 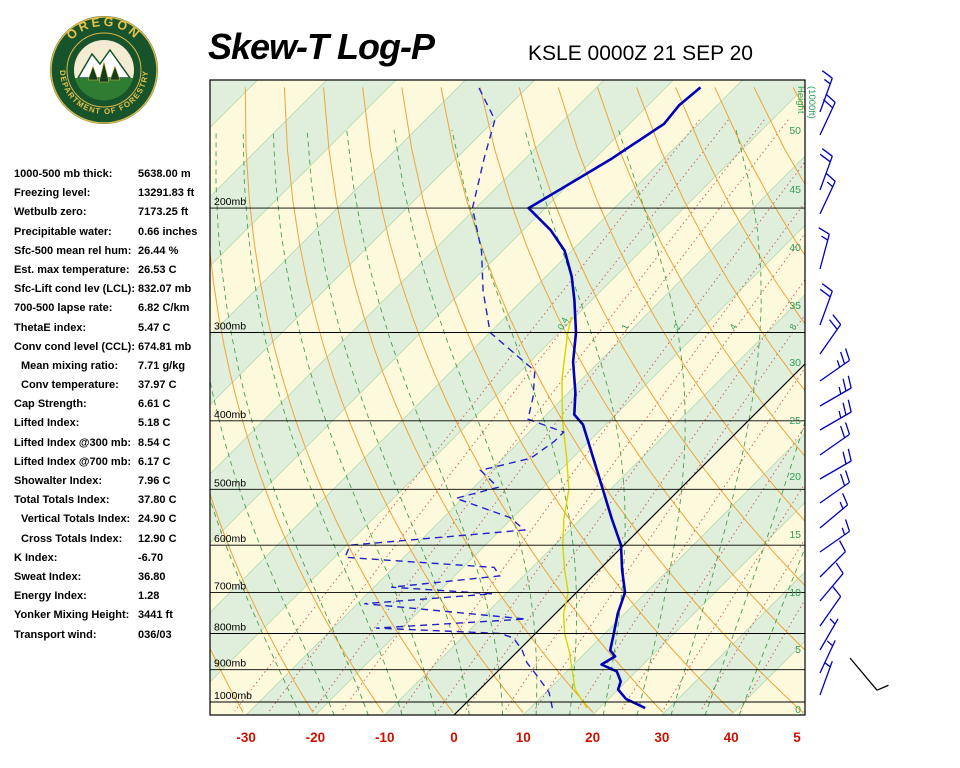 I want to click on index-row: Cross Totals Index: 12.90 C, so click(x=113, y=542).